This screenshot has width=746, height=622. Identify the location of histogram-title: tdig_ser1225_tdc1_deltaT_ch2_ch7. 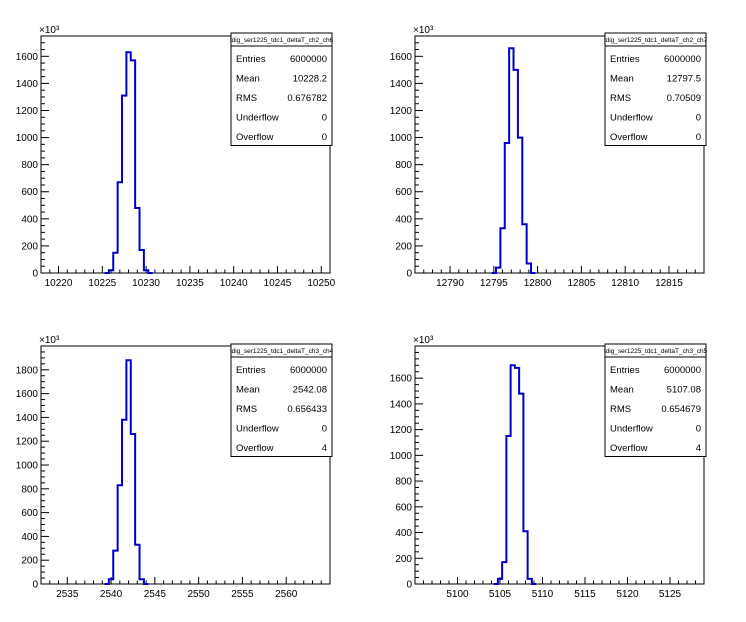
(656, 40).